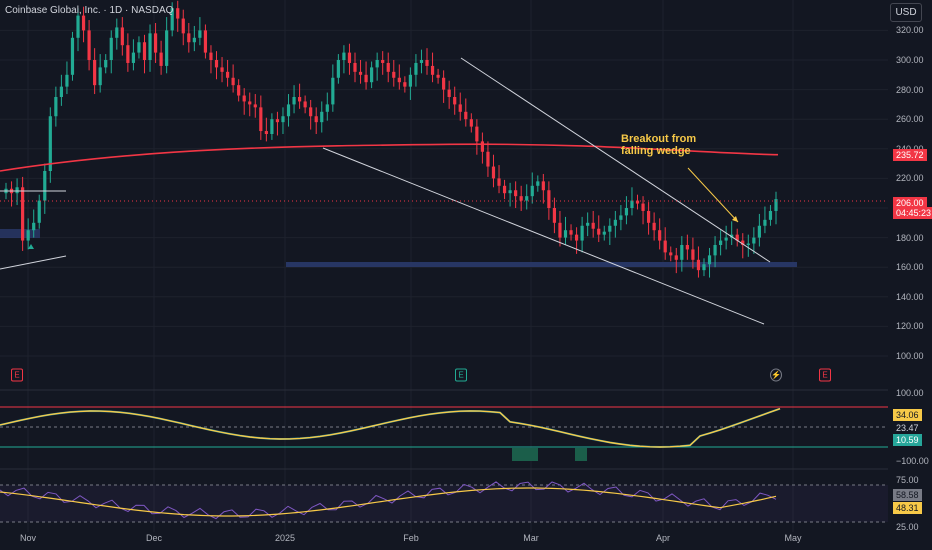 The height and width of the screenshot is (550, 932). Describe the element at coordinates (906, 12) in the screenshot. I see `currency-button: USD` at that location.